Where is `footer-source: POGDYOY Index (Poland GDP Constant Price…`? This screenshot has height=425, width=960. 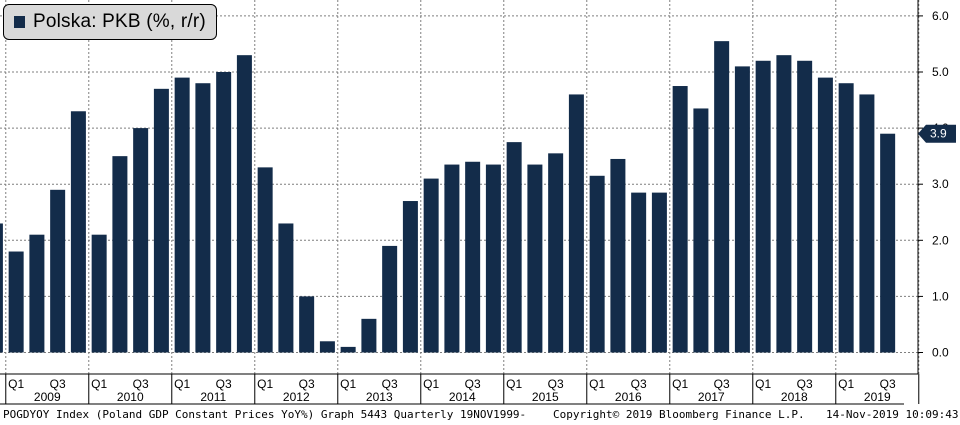 footer-source: POGDYOY Index (Poland GDP Constant Price… is located at coordinates (265, 414).